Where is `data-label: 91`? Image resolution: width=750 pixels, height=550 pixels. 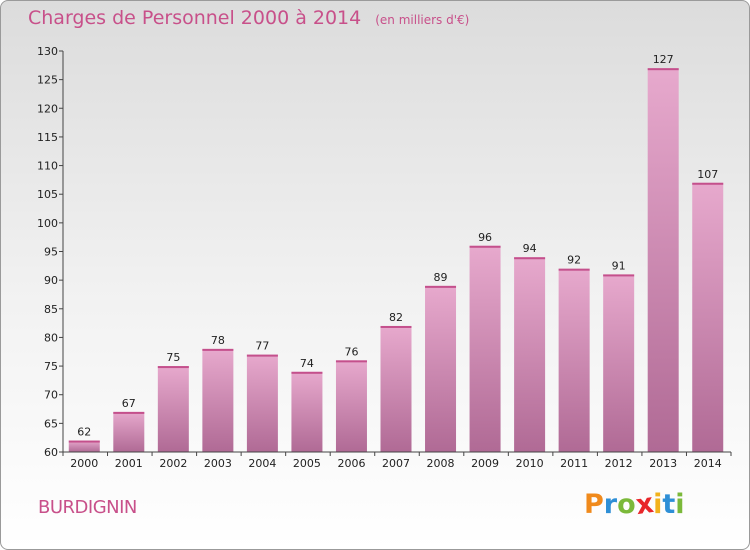
data-label: 91 is located at coordinates (619, 265).